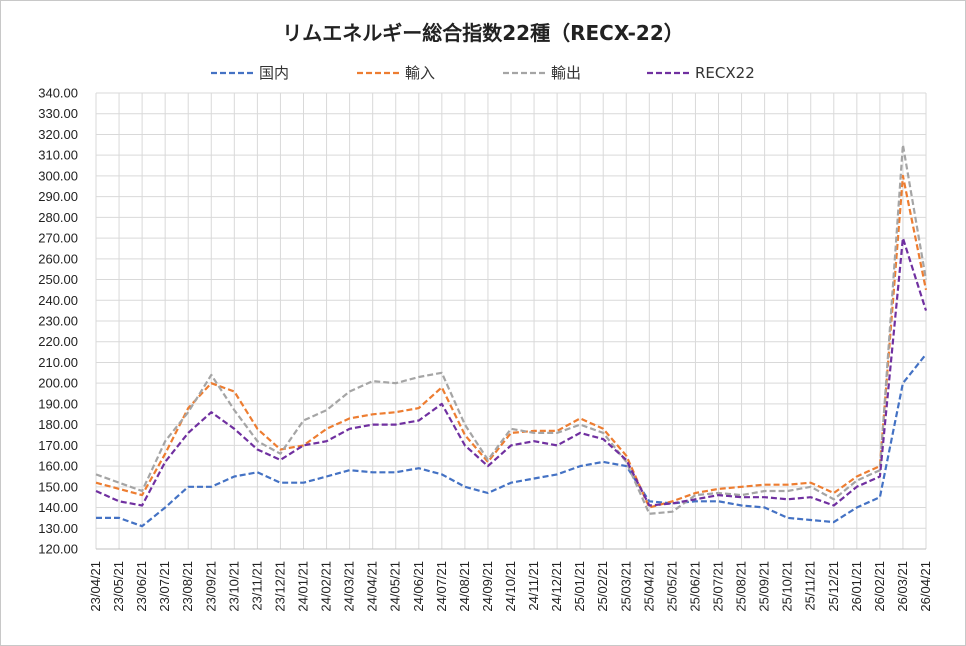 Image resolution: width=966 pixels, height=646 pixels. What do you see at coordinates (58, 341) in the screenshot?
I see `y-tick-label: 220.00` at bounding box center [58, 341].